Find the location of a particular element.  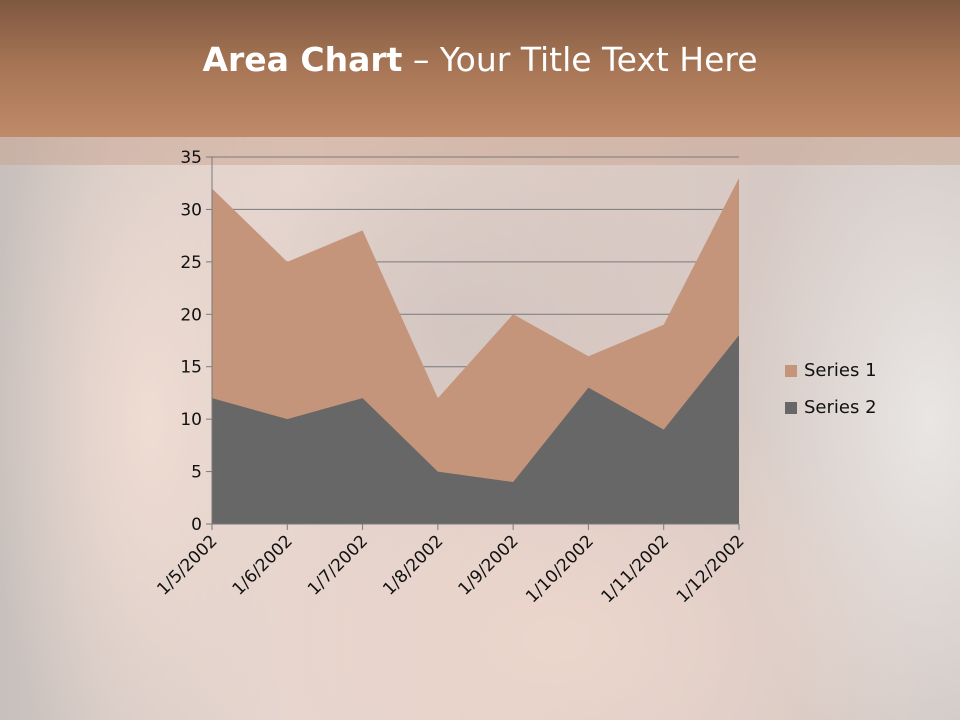

x-tick-label: 1/9/2002 is located at coordinates (489, 565).